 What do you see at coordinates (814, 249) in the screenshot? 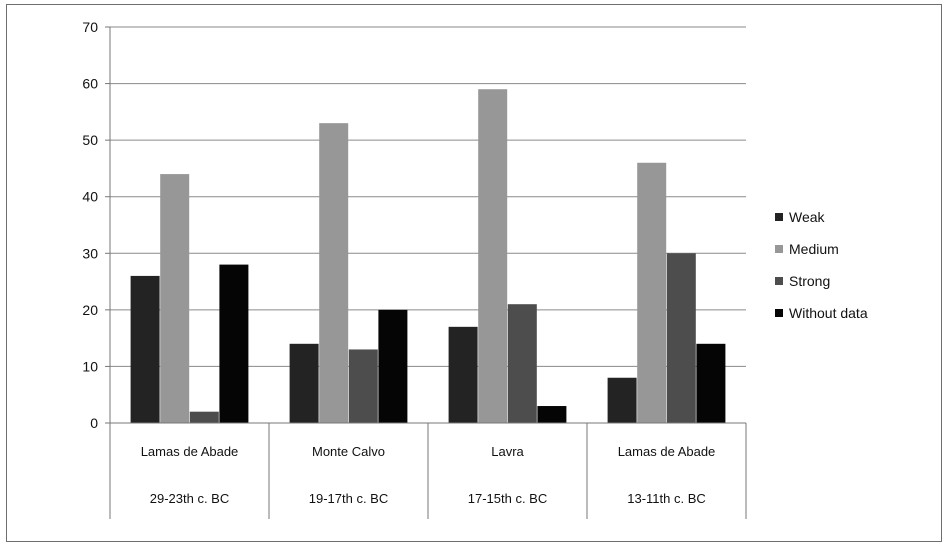
I see `legend-label: Medium` at bounding box center [814, 249].